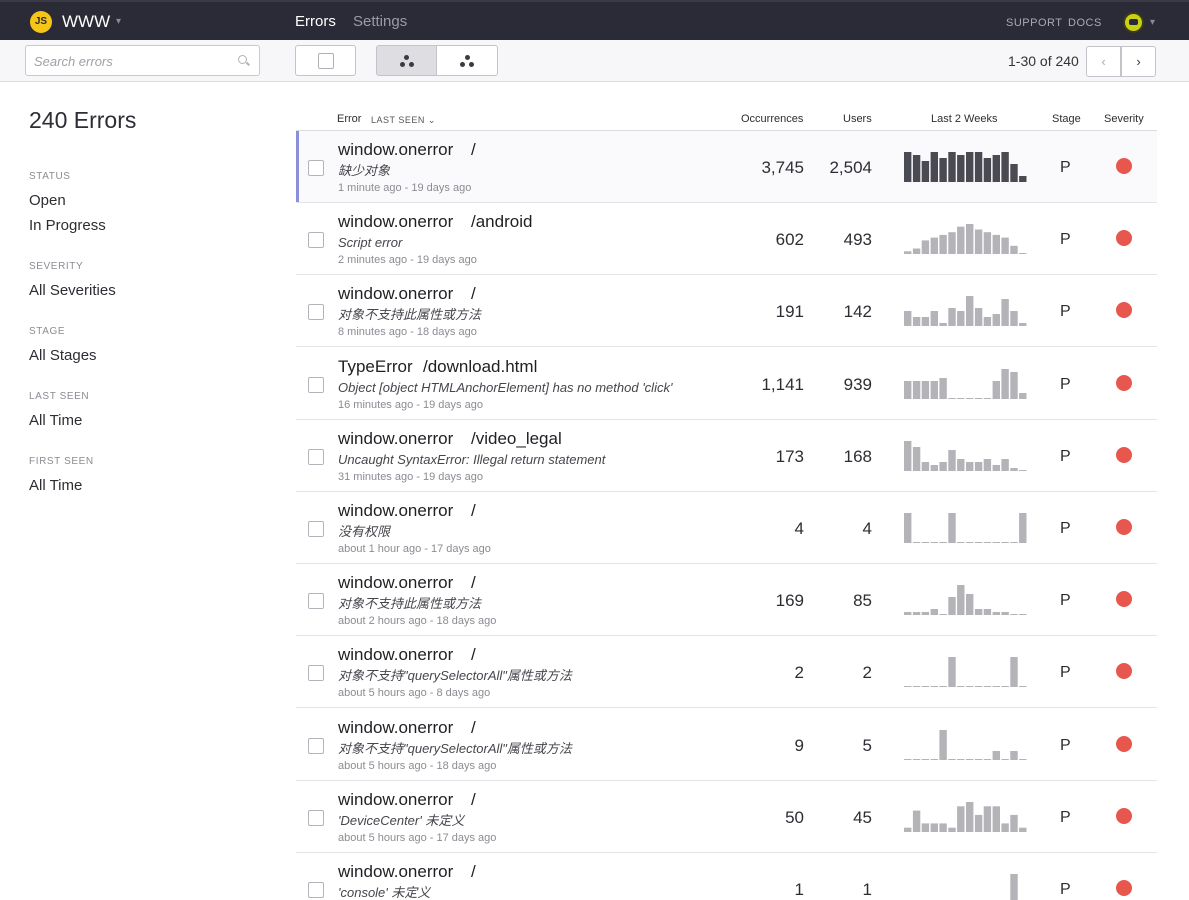 Image resolution: width=1189 pixels, height=900 pixels. I want to click on previous-page-button: ‹, so click(1103, 61).